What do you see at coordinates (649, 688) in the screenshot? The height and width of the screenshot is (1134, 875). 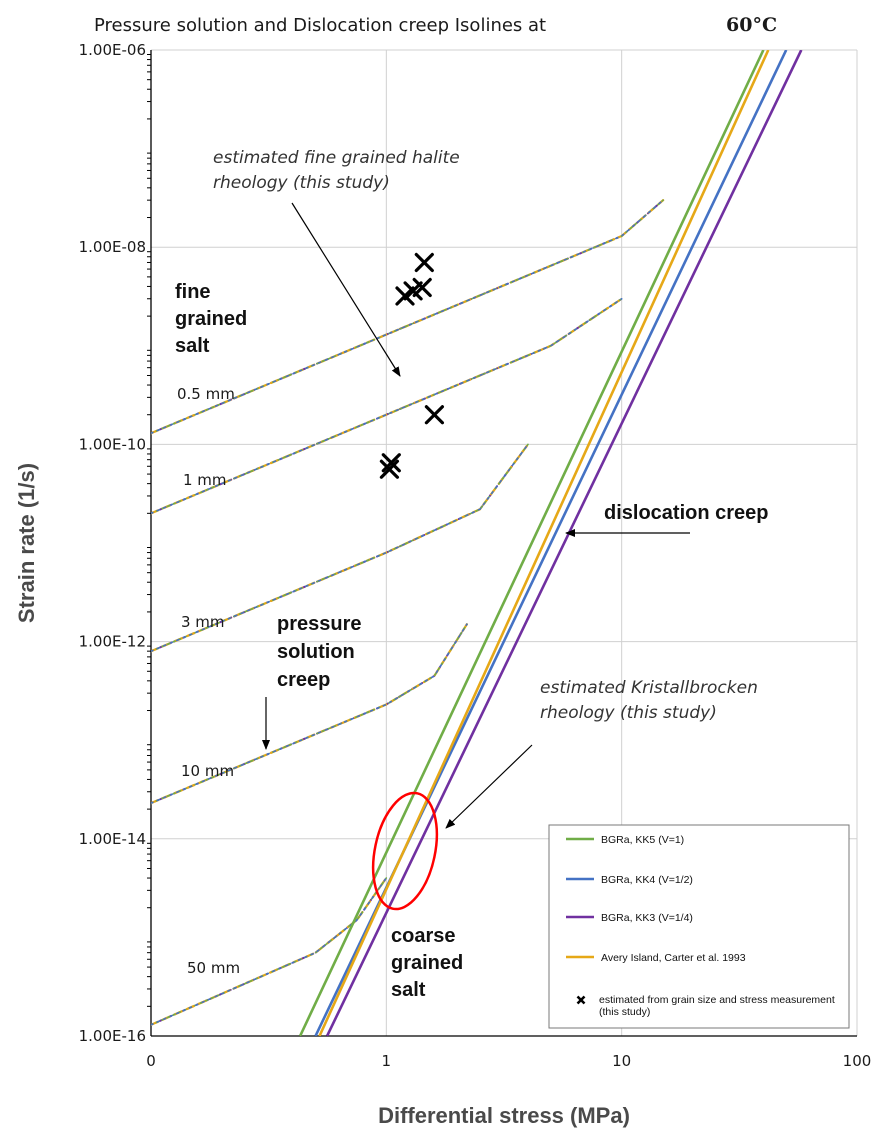 I see `annotation-kristallbrocken-1: estimated Kristallbrocken` at bounding box center [649, 688].